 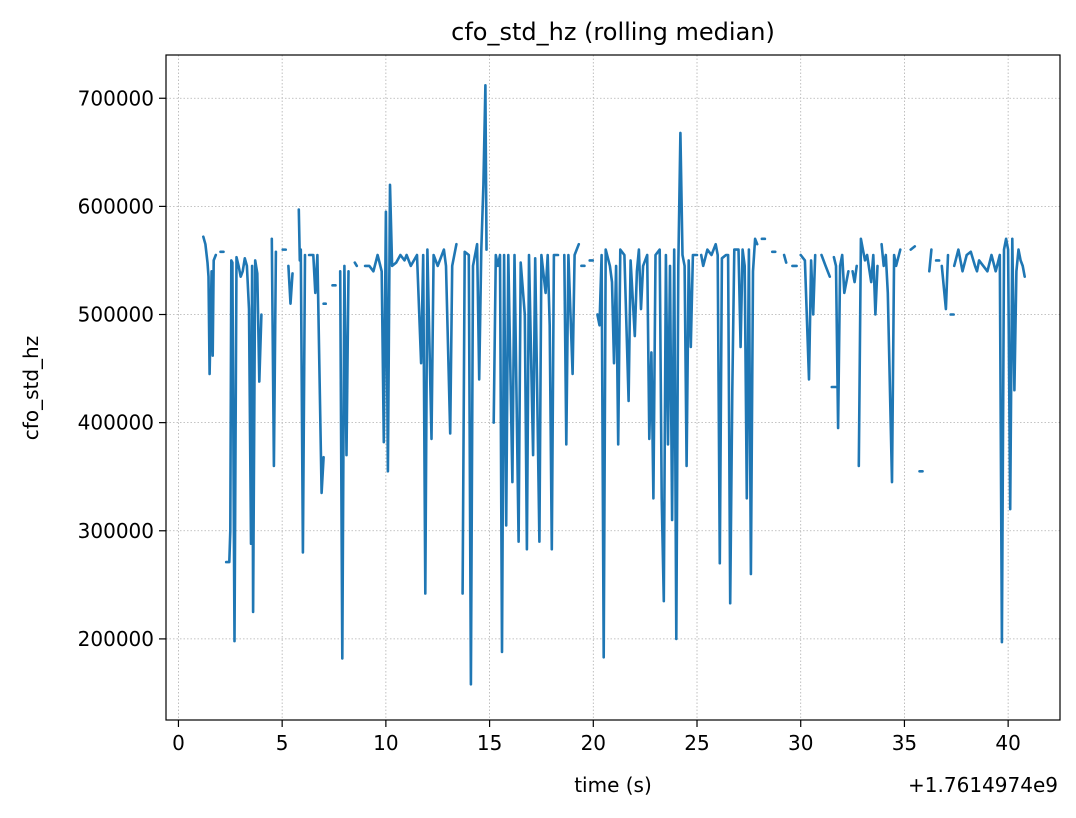 I want to click on chart-title: cfo_std_hz (rolling median), so click(x=613, y=32).